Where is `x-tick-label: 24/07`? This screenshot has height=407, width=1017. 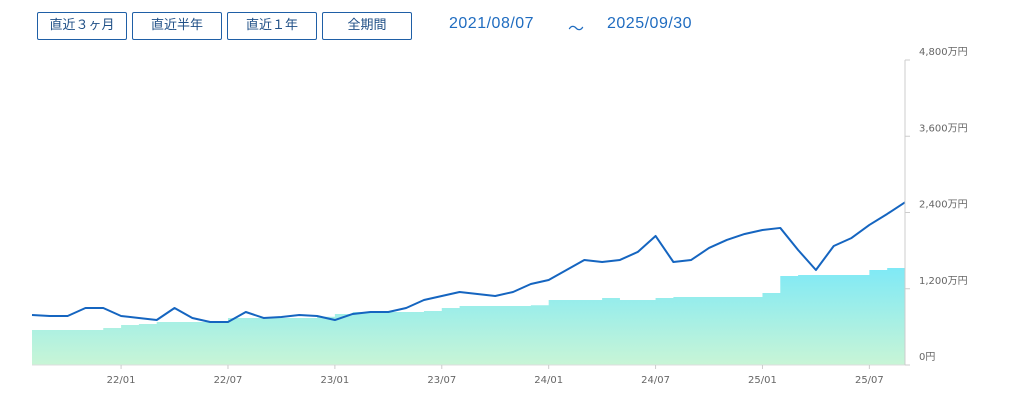 x-tick-label: 24/07 is located at coordinates (655, 380).